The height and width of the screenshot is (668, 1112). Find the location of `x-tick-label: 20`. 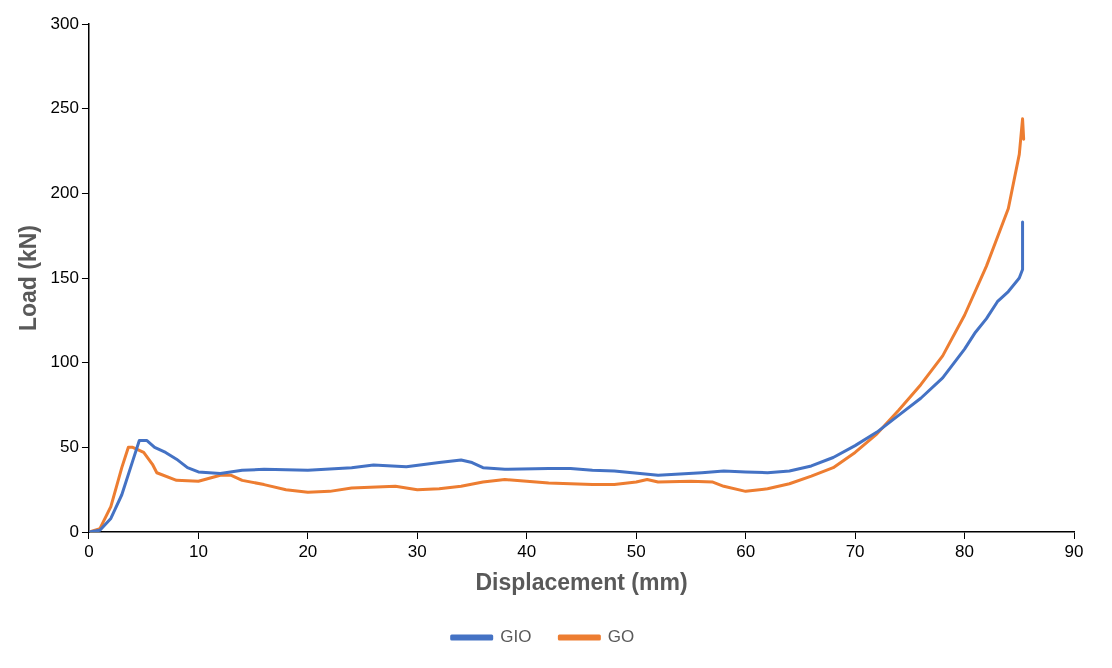

x-tick-label: 20 is located at coordinates (308, 551).